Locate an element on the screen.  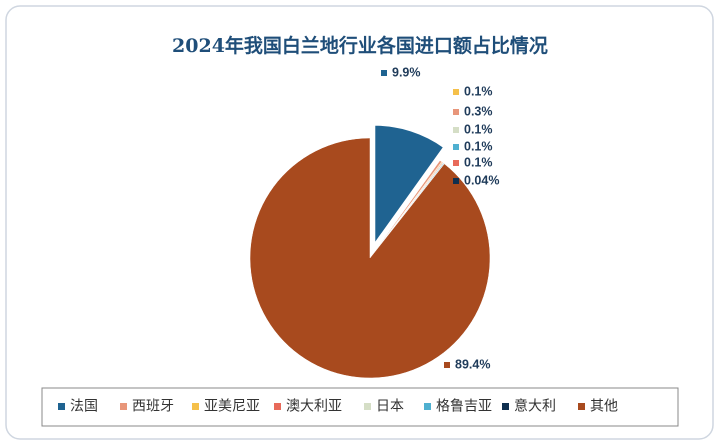
legend-label: 格鲁吉亚 is located at coordinates (464, 406).